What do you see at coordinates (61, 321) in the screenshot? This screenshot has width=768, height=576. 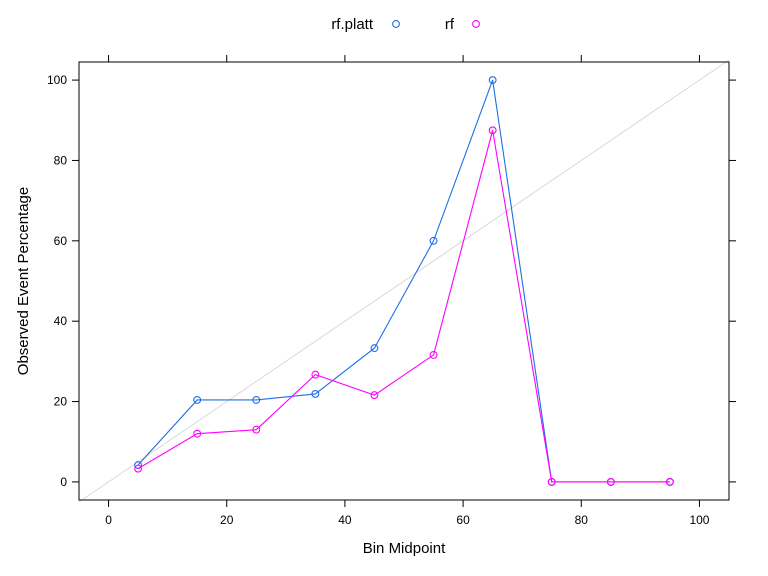 I see `y-tick-label: 40` at bounding box center [61, 321].